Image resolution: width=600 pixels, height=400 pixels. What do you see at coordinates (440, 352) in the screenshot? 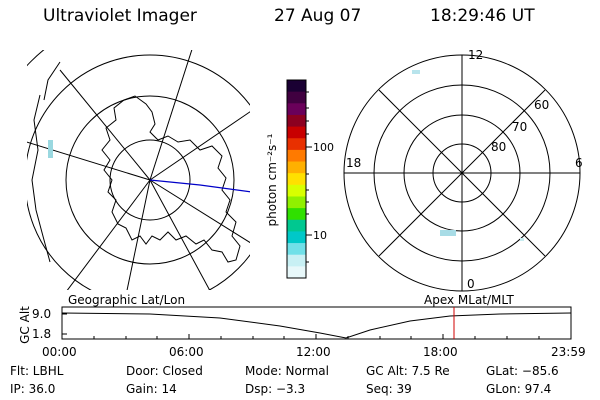
I see `strip-xtick-3: 18:00` at bounding box center [440, 352].